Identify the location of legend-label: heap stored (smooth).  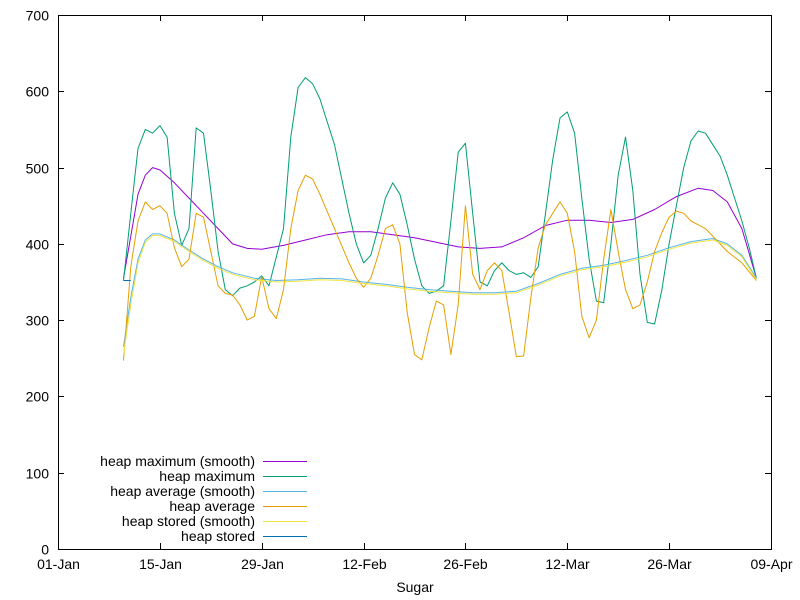
(188, 521).